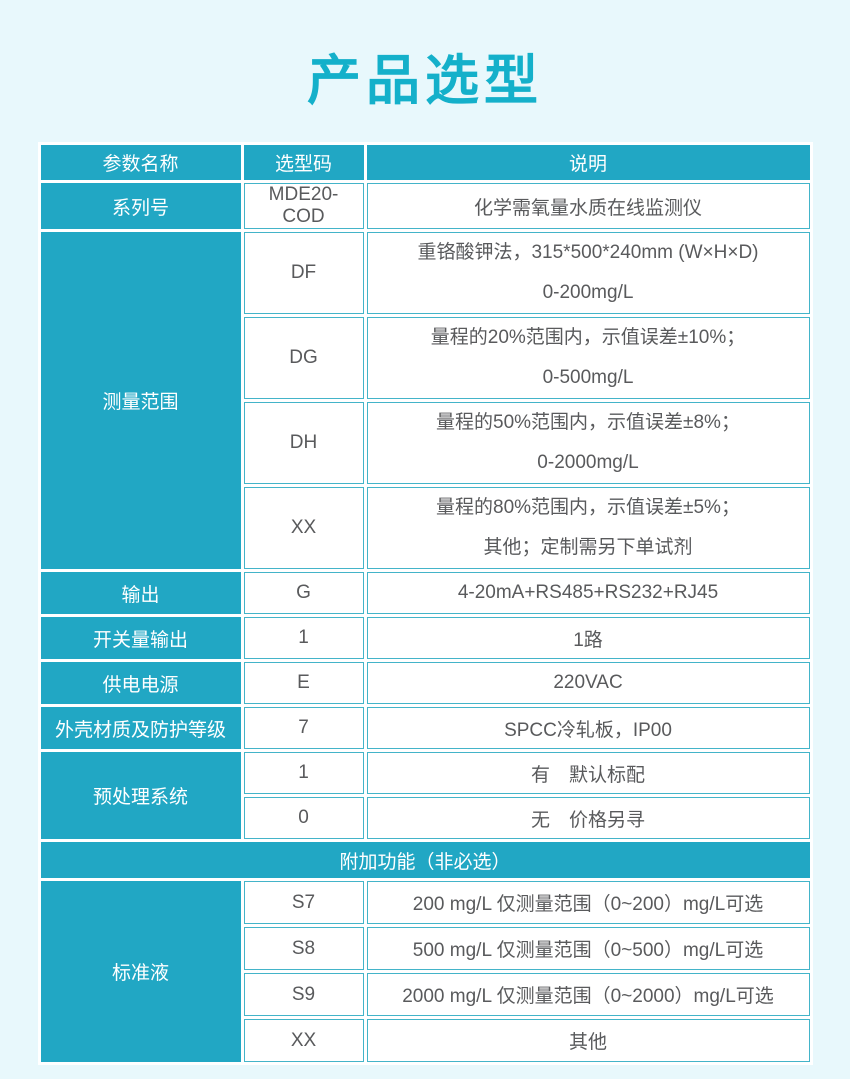 The image size is (850, 1079). Describe the element at coordinates (425, 795) in the screenshot. I see `table-row: 预处理系统 1 有 默认标配` at that location.